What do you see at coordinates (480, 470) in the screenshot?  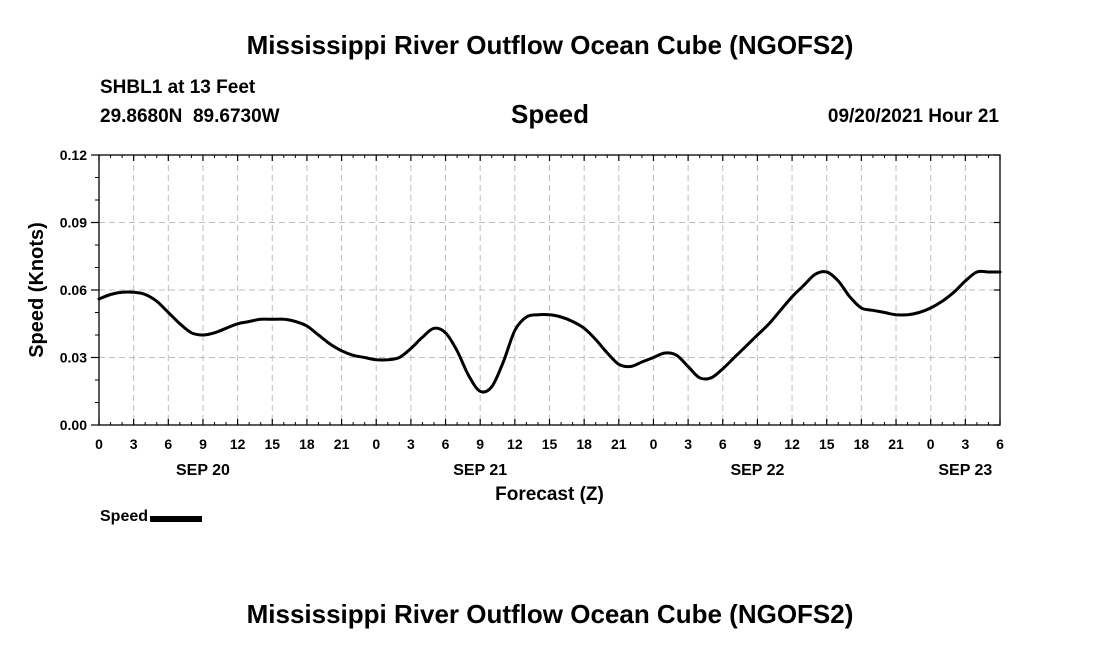 I see `date-label: SEP 21` at bounding box center [480, 470].